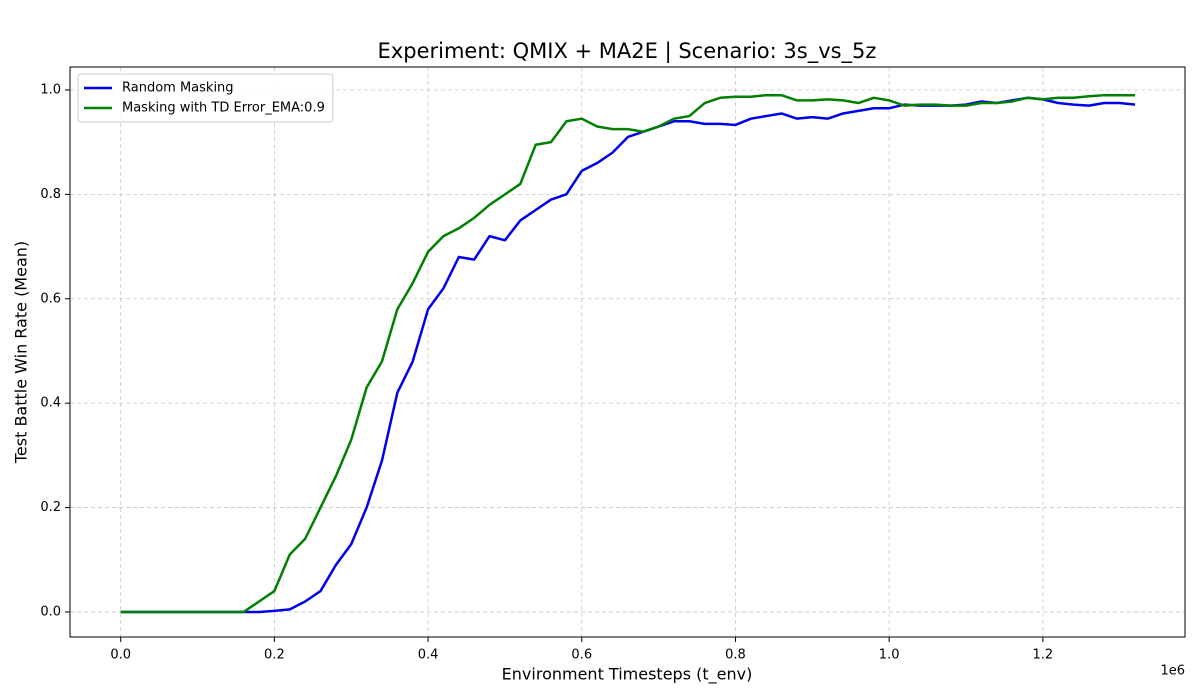  I want to click on y-tick-label: 0.4, so click(50, 403).